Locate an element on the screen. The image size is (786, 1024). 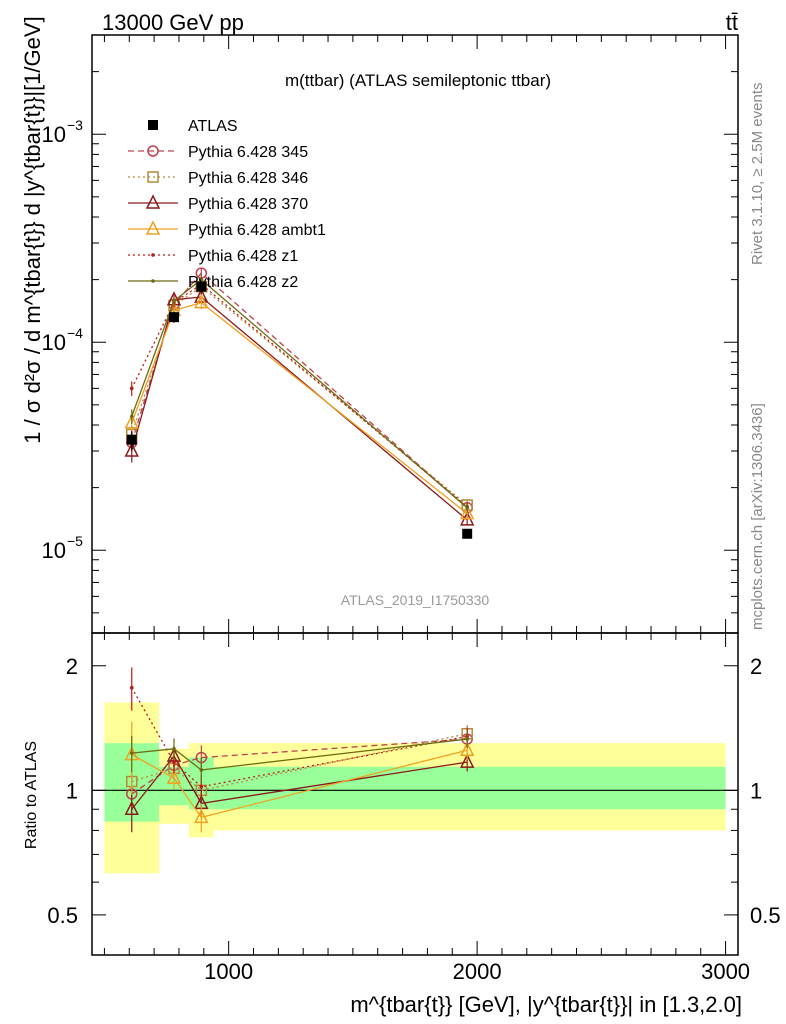
legend-label: ATLAS is located at coordinates (213, 126).